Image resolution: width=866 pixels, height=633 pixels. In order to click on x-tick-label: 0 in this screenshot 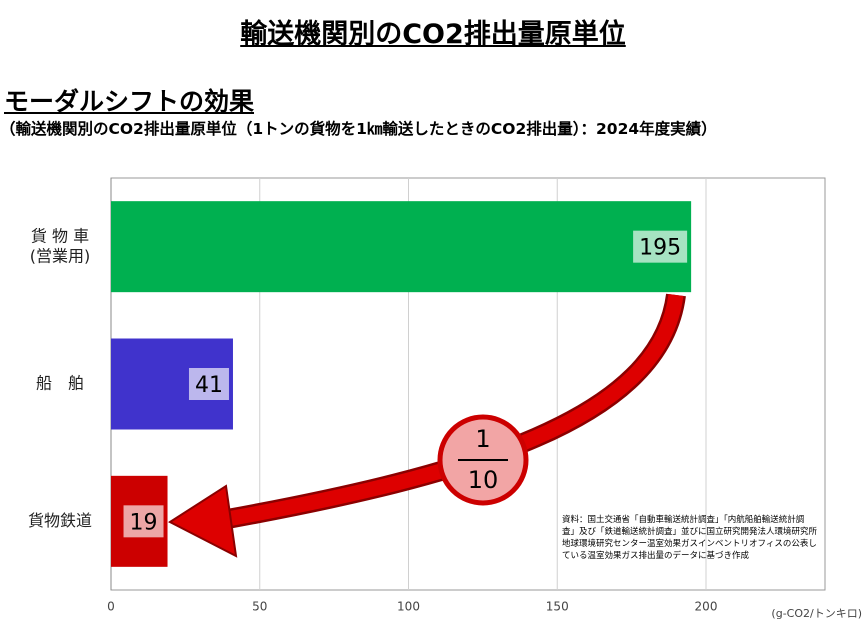, I will do `click(111, 607)`.